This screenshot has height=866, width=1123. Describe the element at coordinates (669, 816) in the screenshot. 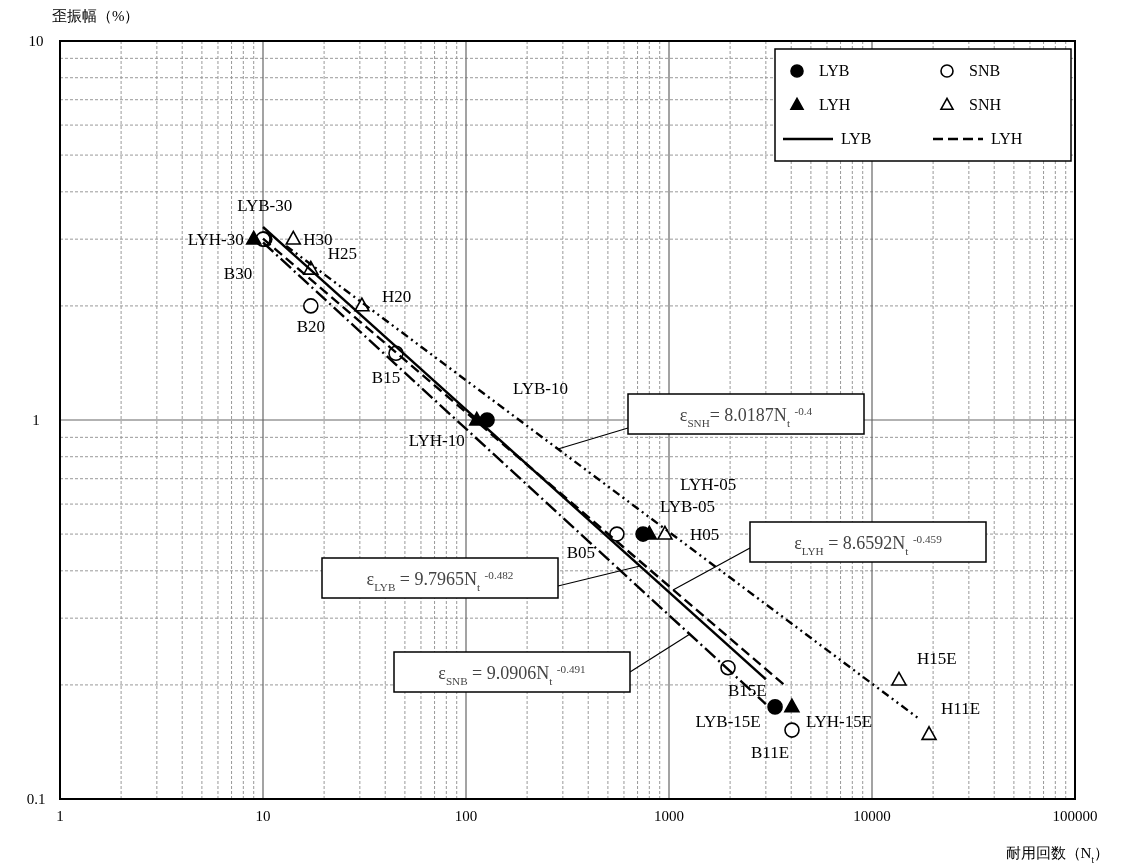

I see `x-tick-label: 1000` at that location.